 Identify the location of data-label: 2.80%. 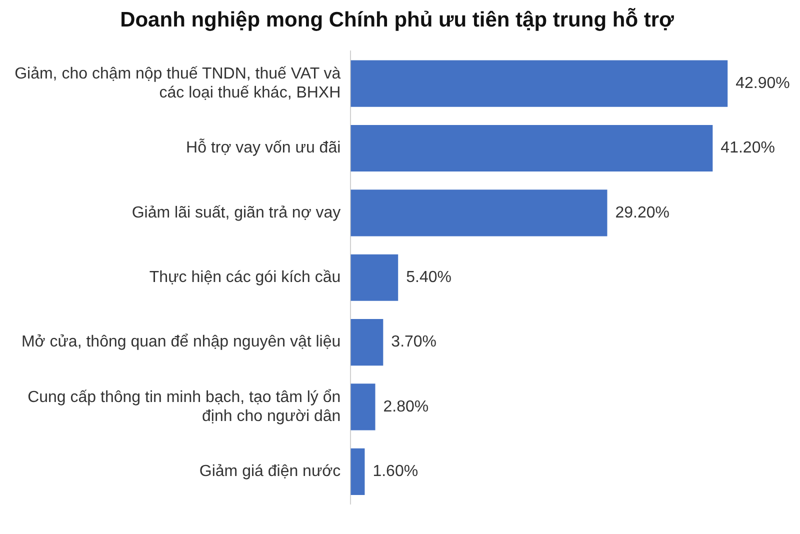
(406, 407).